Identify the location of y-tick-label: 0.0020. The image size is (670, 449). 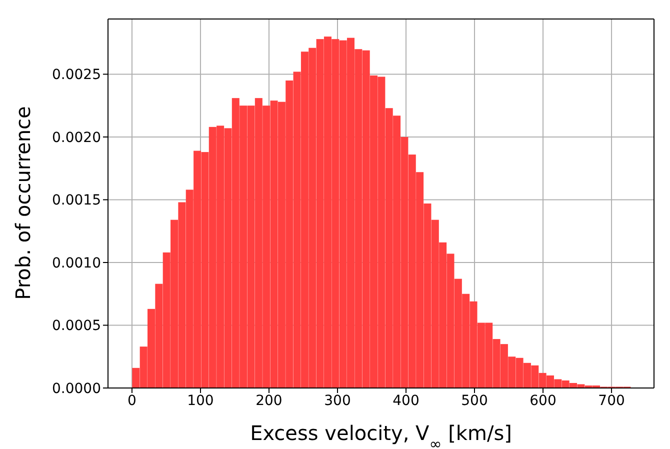
(76, 138).